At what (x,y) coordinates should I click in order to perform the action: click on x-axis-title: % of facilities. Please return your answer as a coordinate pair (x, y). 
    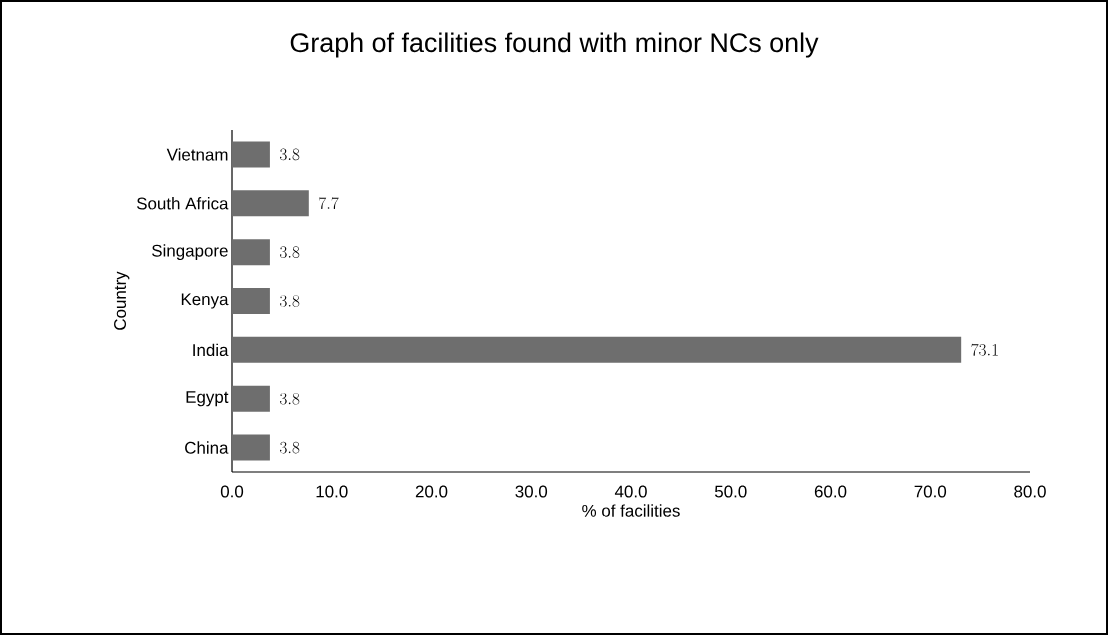
    Looking at the image, I should click on (631, 510).